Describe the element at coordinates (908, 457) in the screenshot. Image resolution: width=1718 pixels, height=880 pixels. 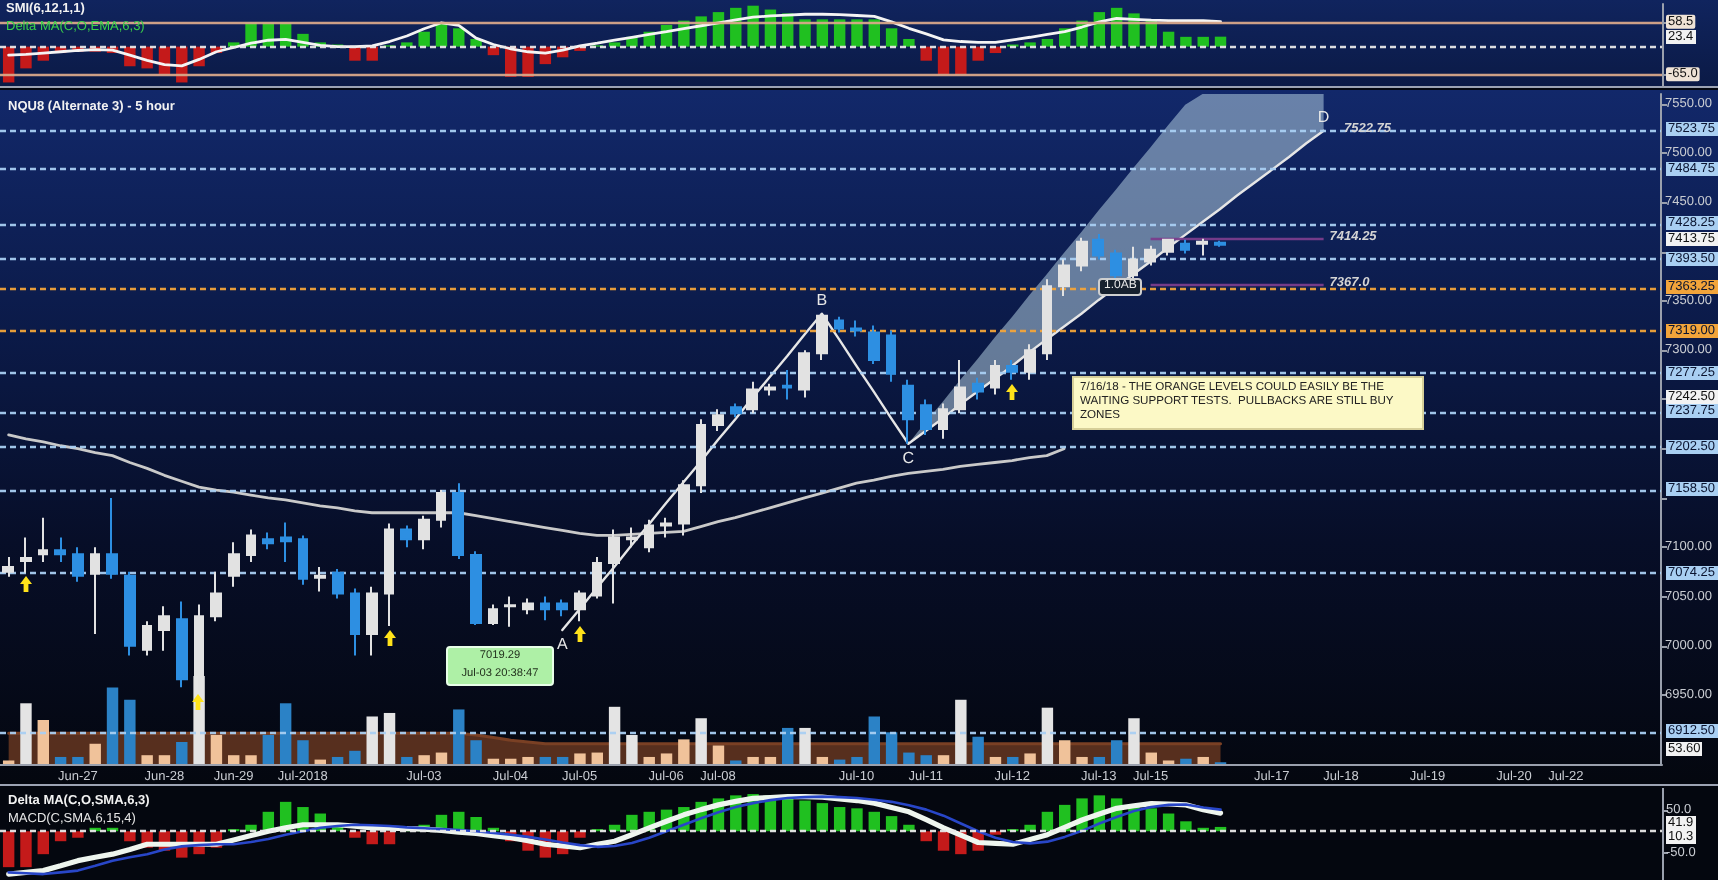
I see `data-label: C` at that location.